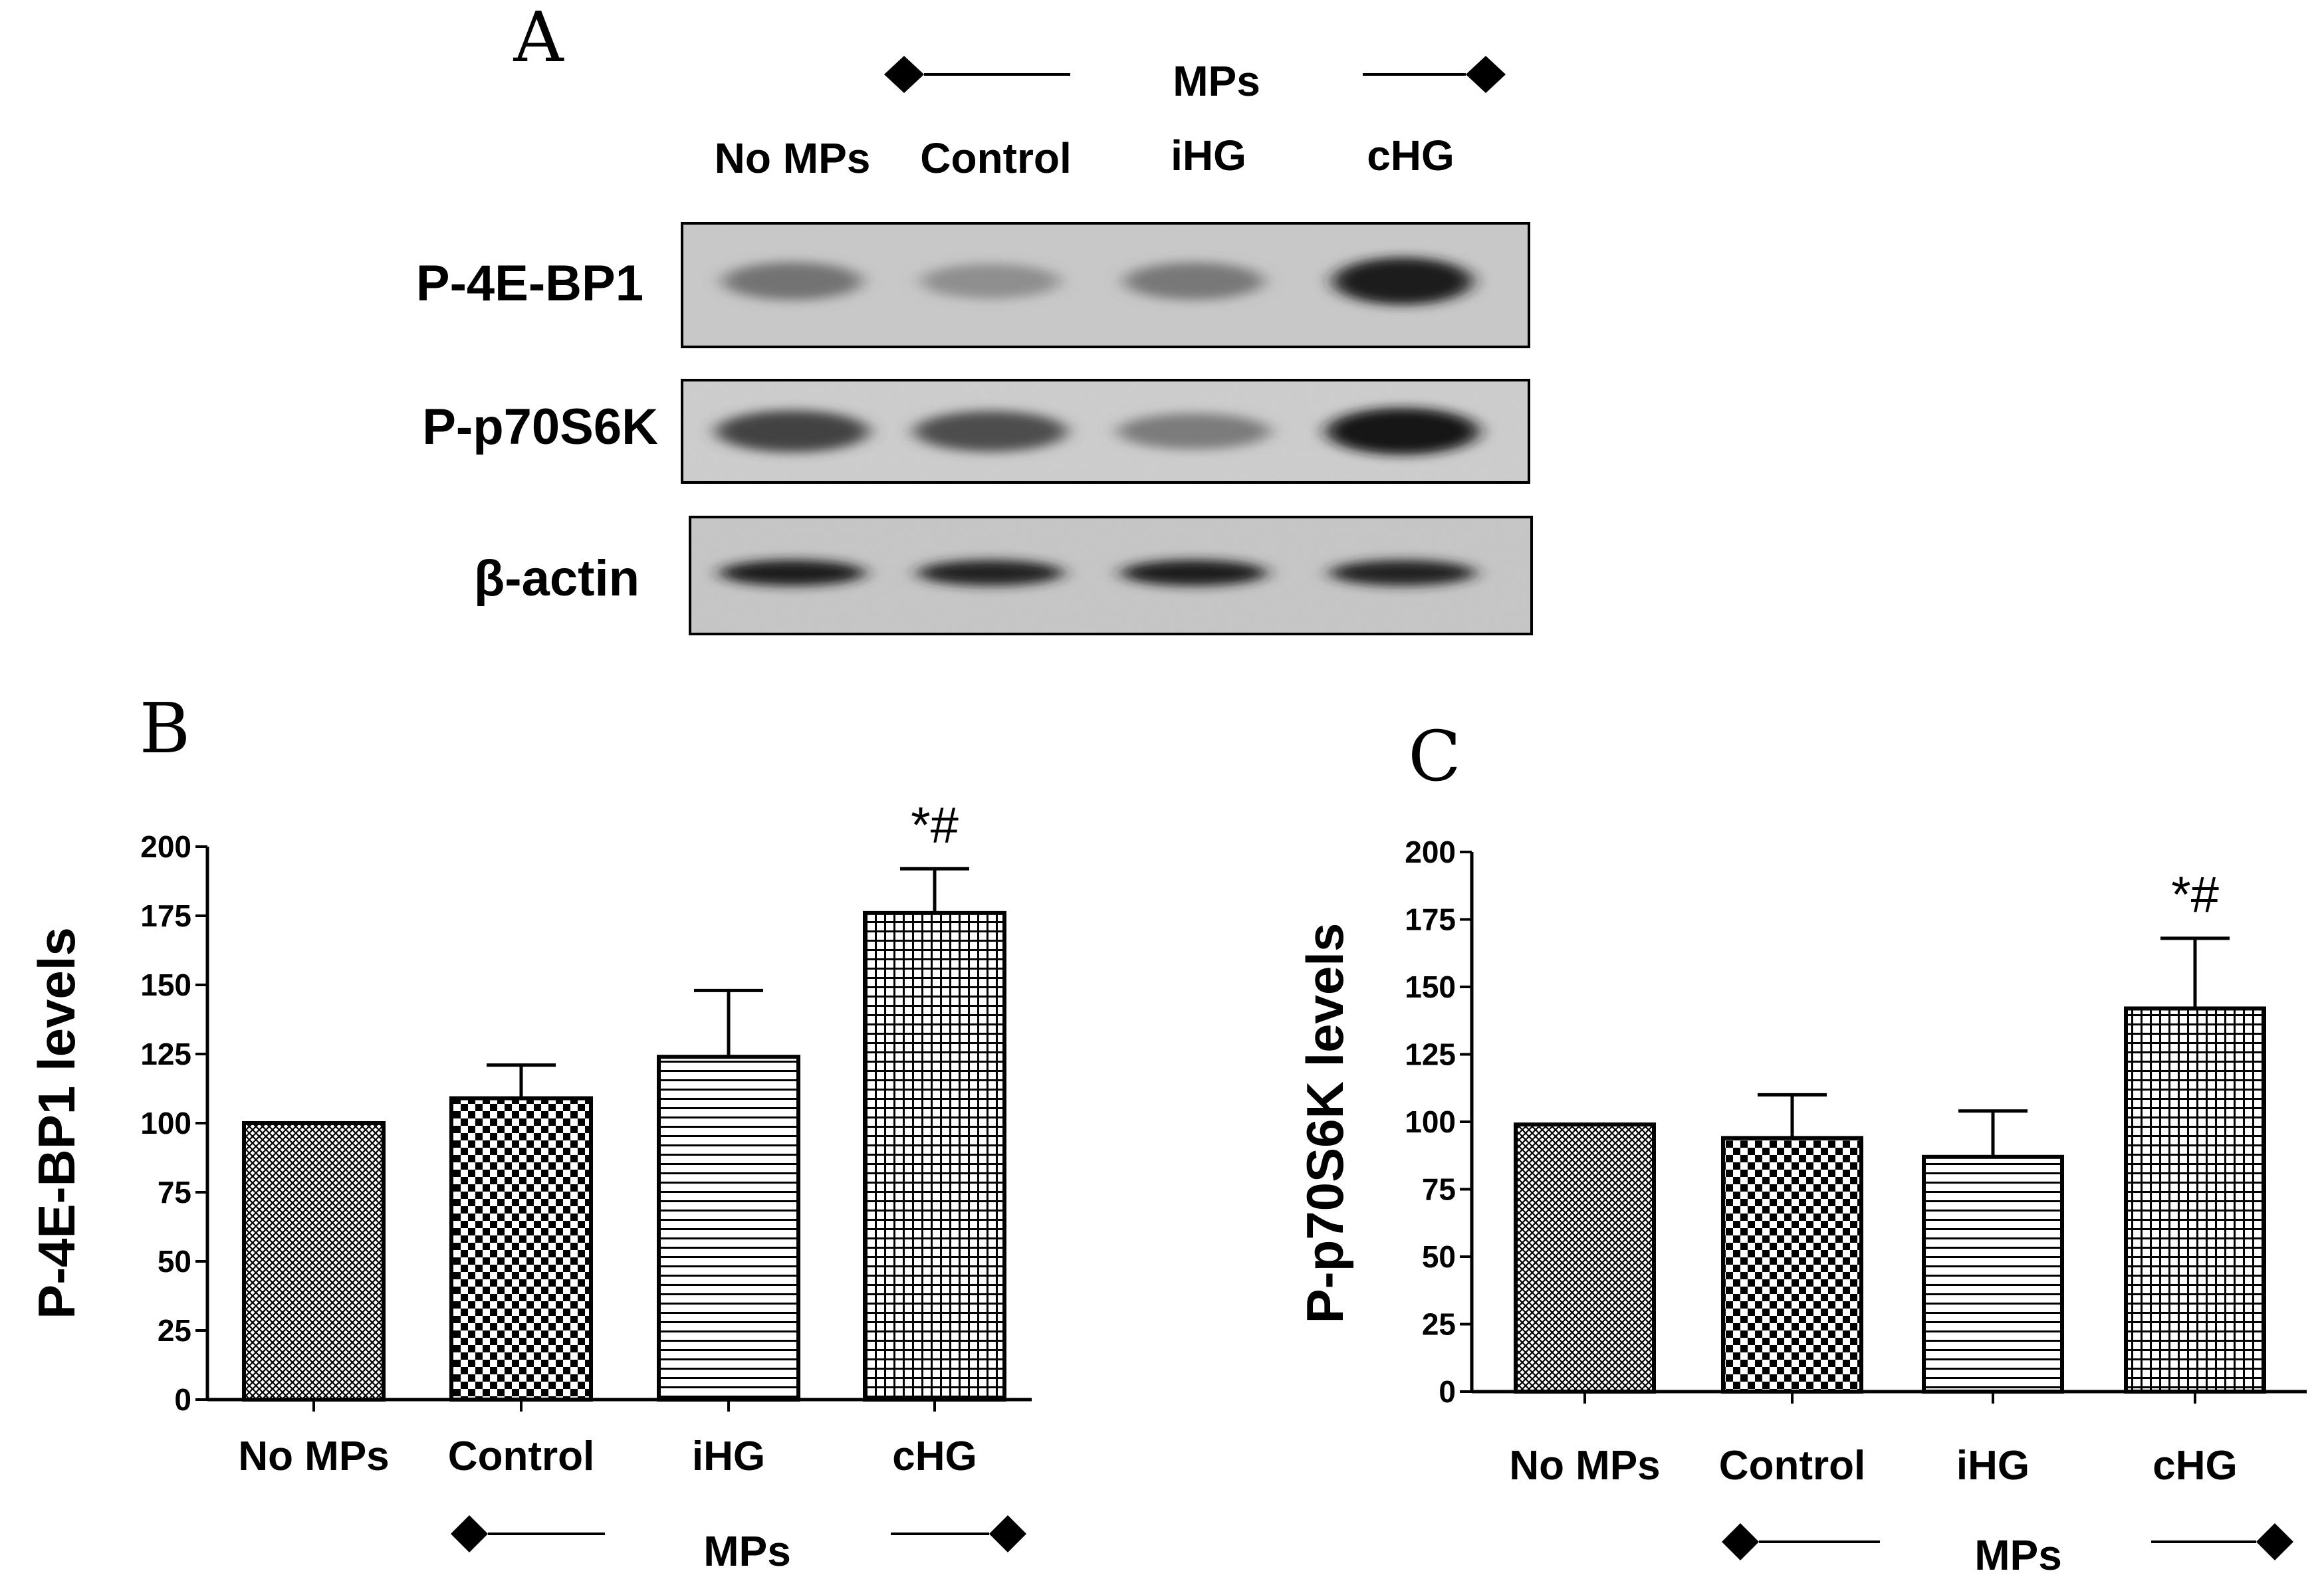 This screenshot has width=2324, height=1587. I want to click on lane-label: Control, so click(996, 158).